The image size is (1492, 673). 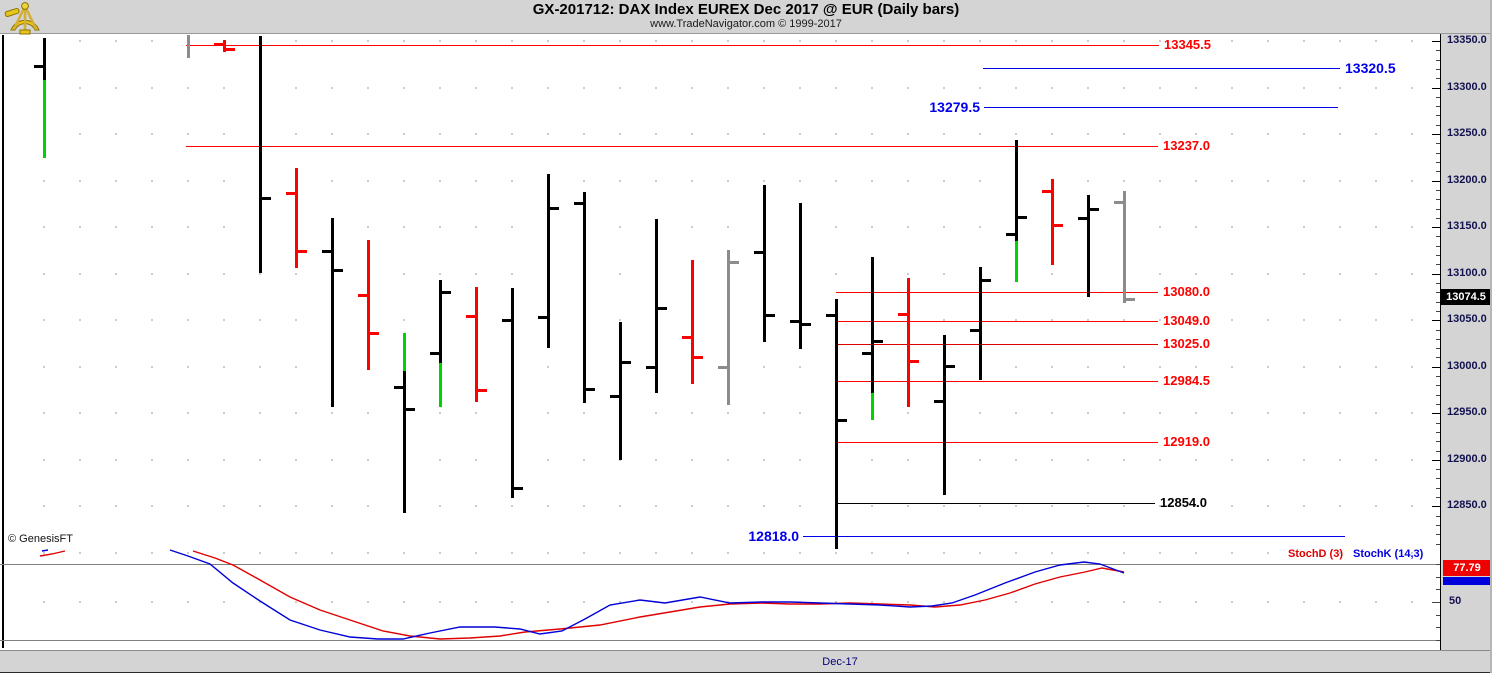 What do you see at coordinates (40, 539) in the screenshot?
I see `genesisft-watermark: © GenesisFT` at bounding box center [40, 539].